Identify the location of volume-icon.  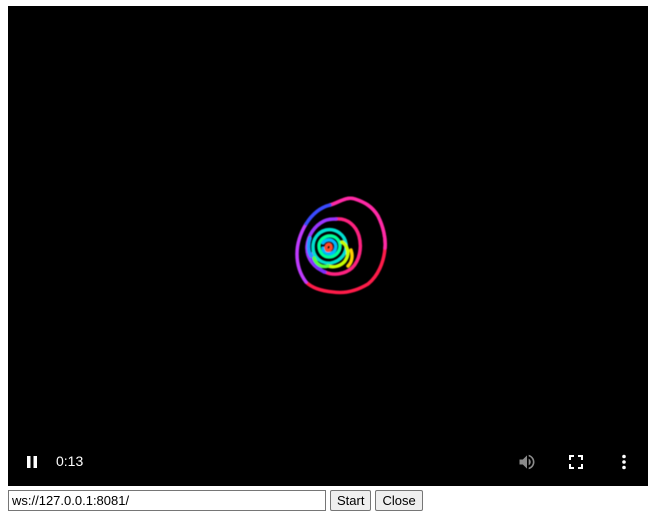
(527, 462).